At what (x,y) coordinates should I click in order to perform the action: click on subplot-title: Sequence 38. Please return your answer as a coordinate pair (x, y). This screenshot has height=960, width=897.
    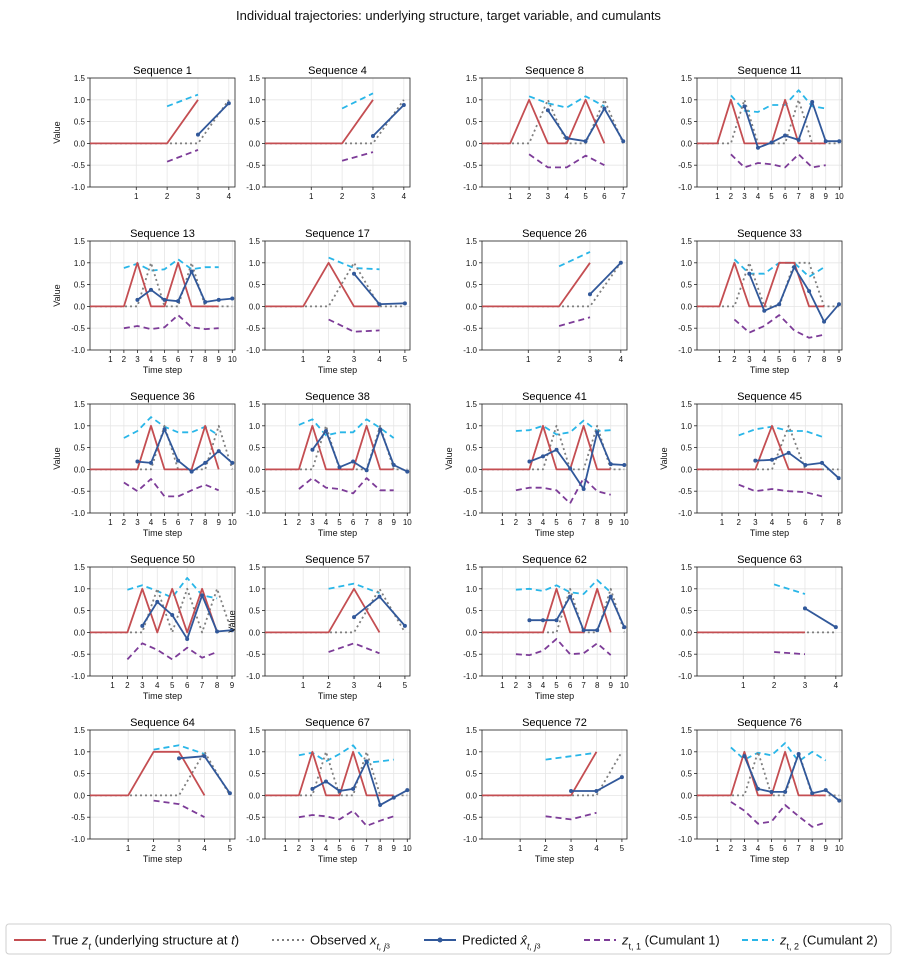
    Looking at the image, I should click on (337, 397).